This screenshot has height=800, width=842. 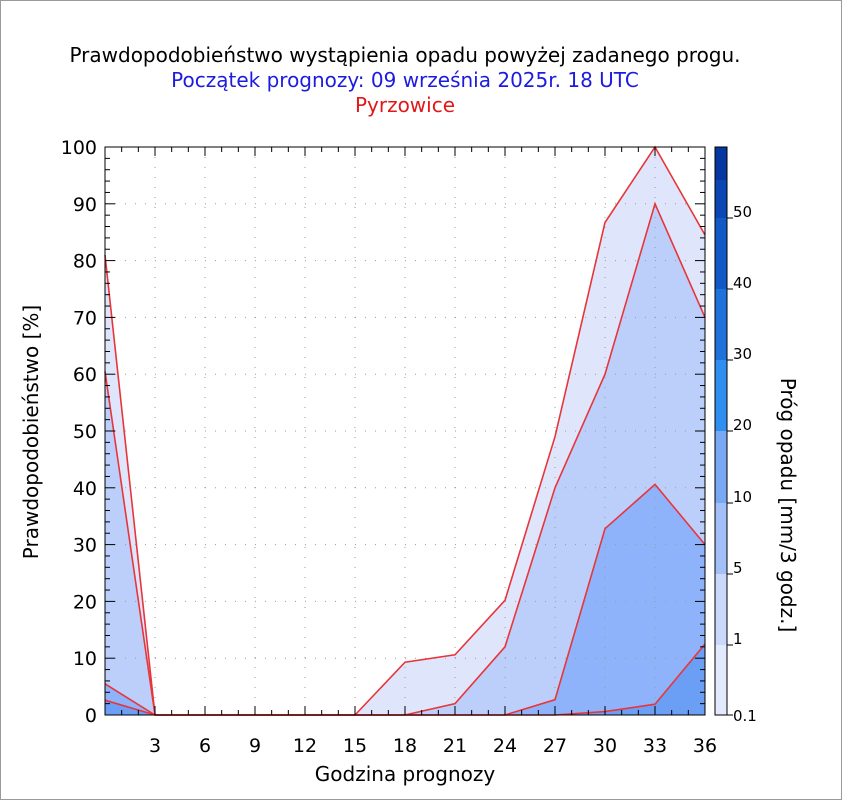 I want to click on x-tick-label-33: 33, so click(x=655, y=746).